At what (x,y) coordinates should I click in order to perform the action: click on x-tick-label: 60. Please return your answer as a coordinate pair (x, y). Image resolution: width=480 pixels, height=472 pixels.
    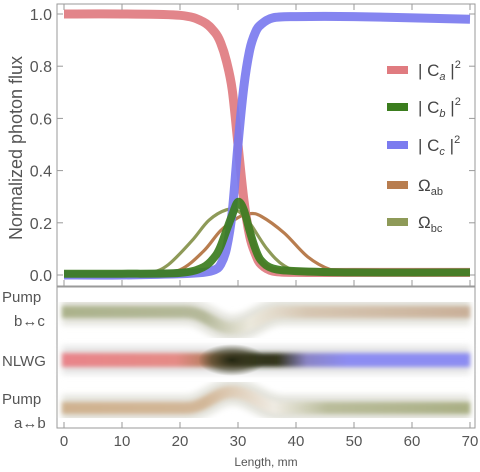
    Looking at the image, I should click on (412, 441).